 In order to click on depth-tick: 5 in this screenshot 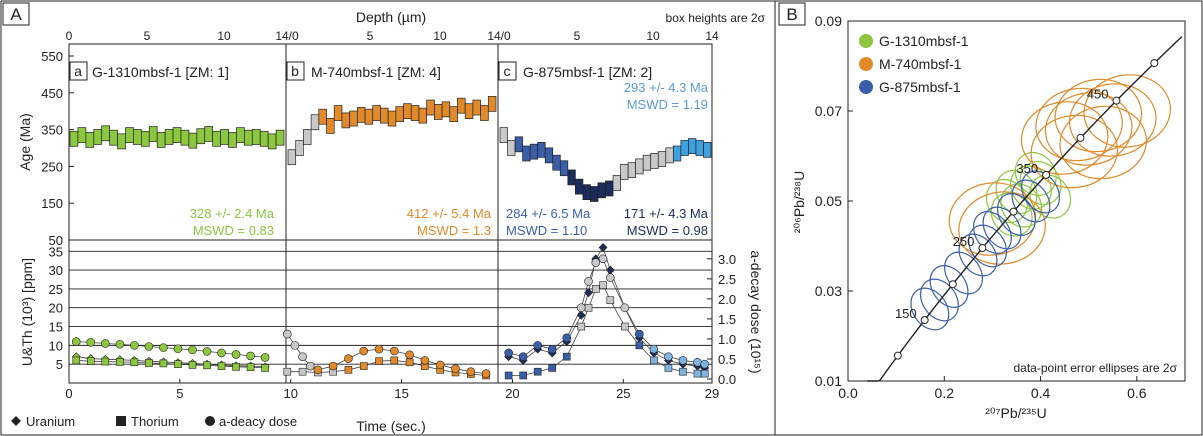, I will do `click(370, 36)`.